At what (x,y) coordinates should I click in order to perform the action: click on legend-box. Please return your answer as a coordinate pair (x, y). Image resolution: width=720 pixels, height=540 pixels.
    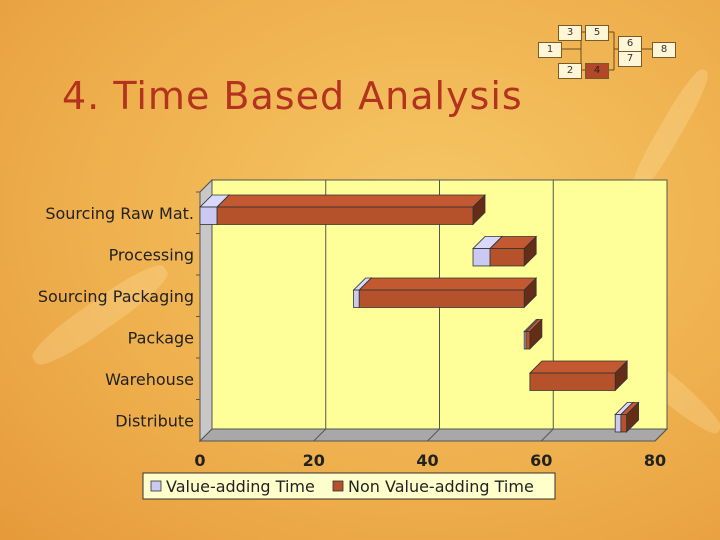
    Looking at the image, I should click on (349, 486).